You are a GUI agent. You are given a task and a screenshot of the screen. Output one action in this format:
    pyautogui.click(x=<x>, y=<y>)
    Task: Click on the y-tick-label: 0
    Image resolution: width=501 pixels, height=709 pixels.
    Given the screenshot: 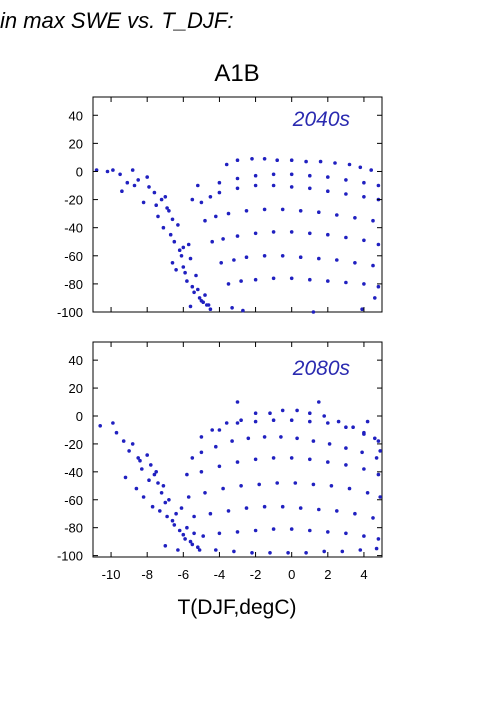 What is the action you would take?
    pyautogui.click(x=79, y=416)
    